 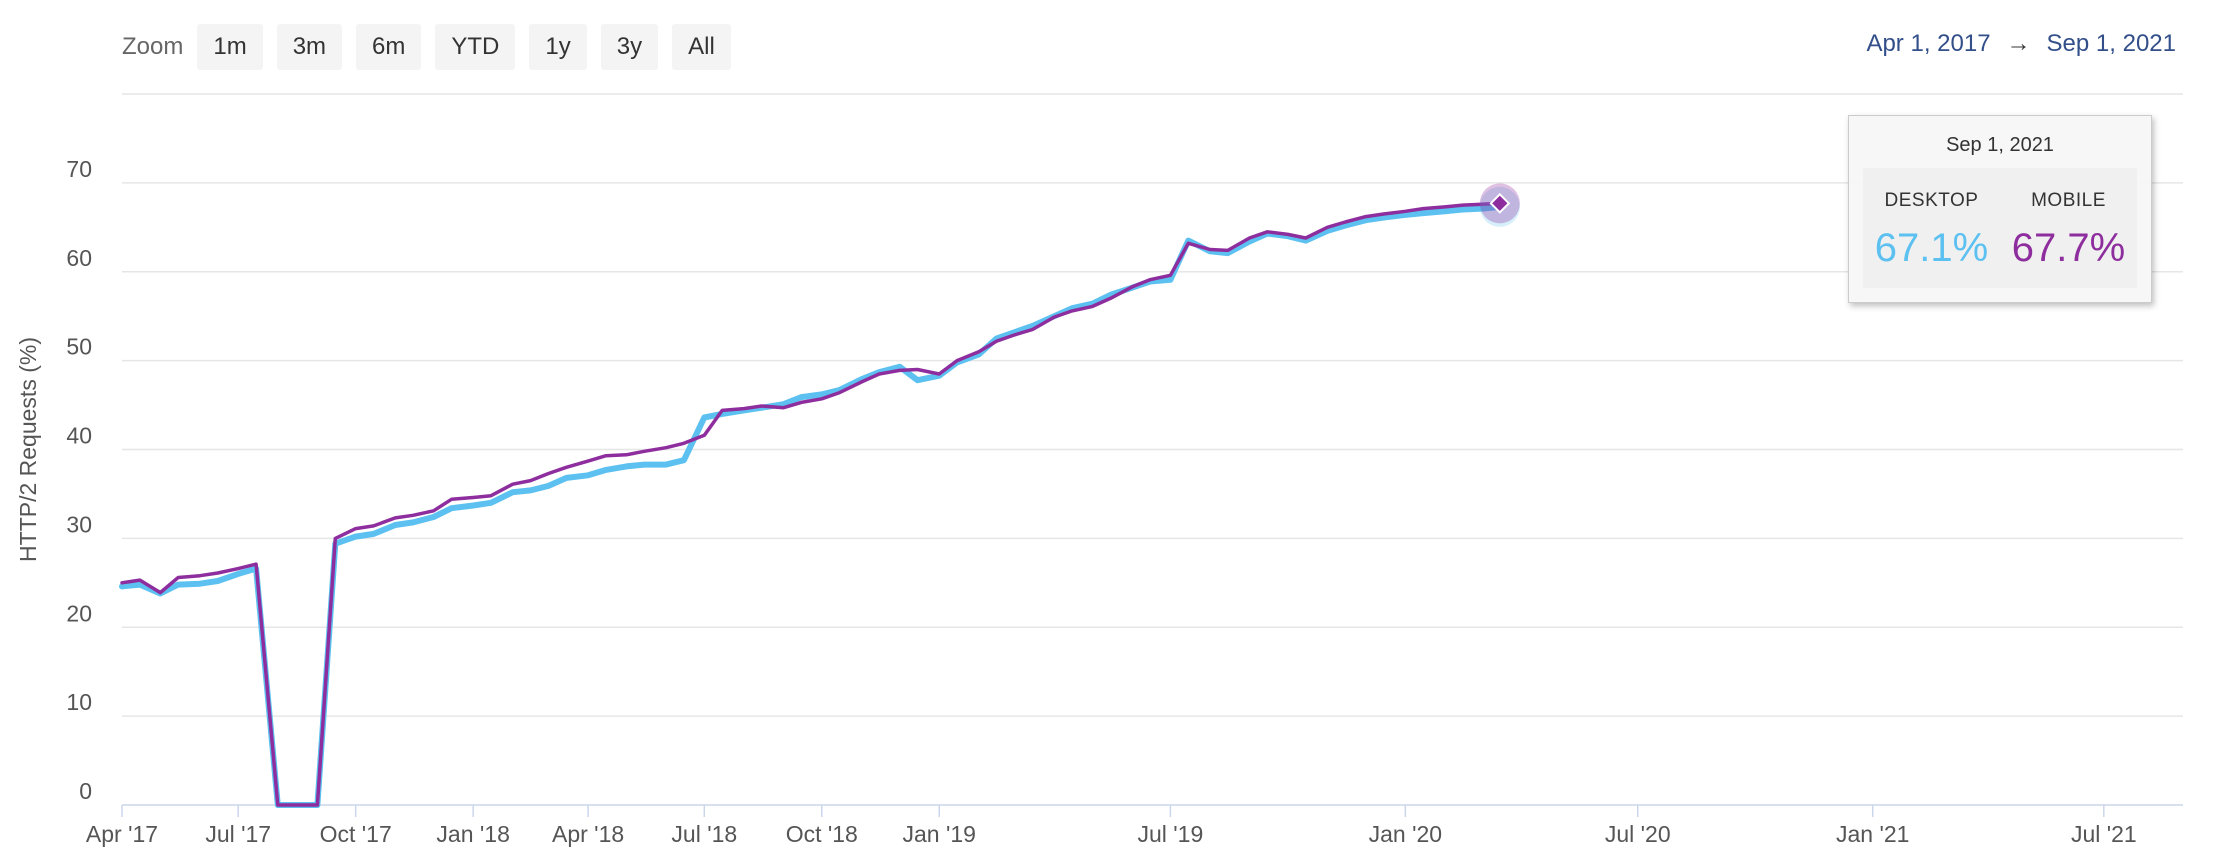 I want to click on tooltip-date: Sep 1, 2021, so click(x=2000, y=145).